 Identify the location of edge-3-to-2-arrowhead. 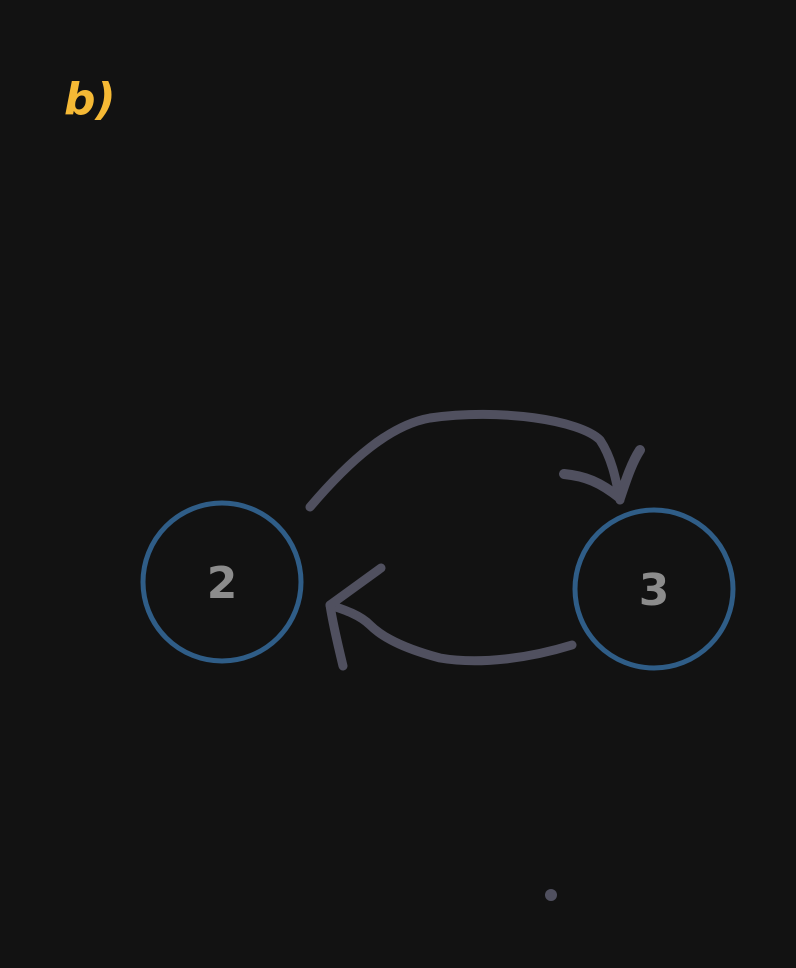
(355, 617).